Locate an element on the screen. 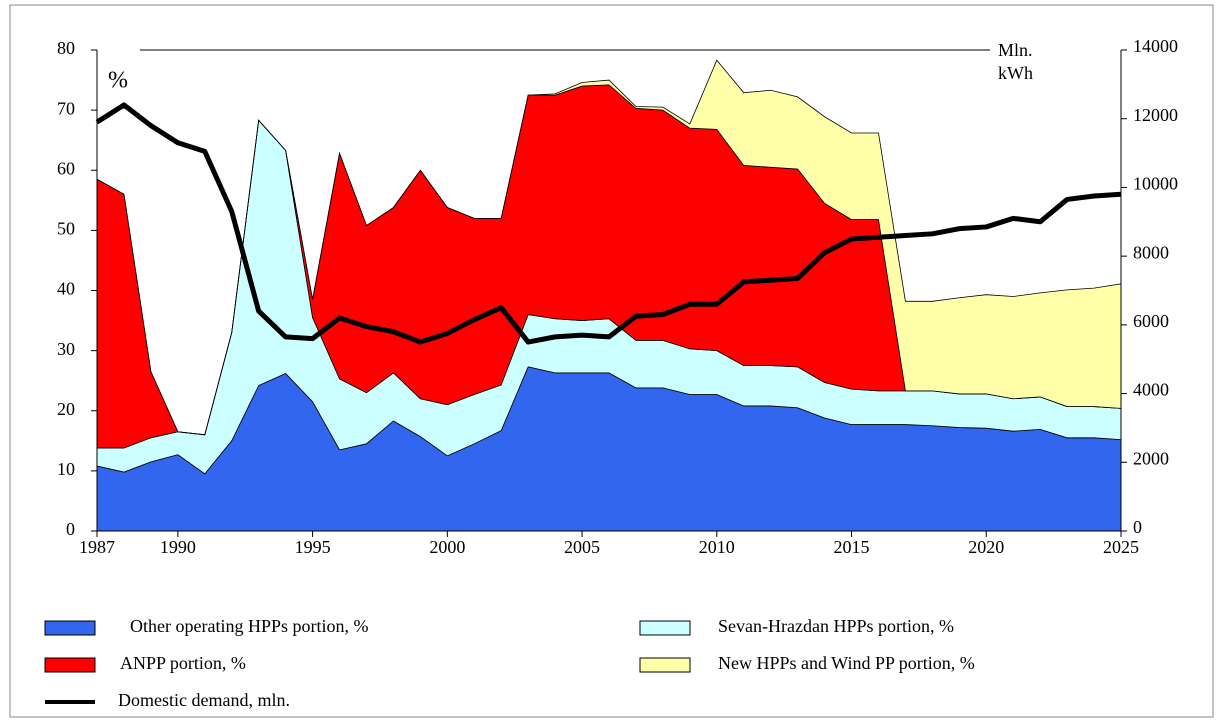 The width and height of the screenshot is (1223, 720). y2-tick-label: 2000 is located at coordinates (1151, 458).